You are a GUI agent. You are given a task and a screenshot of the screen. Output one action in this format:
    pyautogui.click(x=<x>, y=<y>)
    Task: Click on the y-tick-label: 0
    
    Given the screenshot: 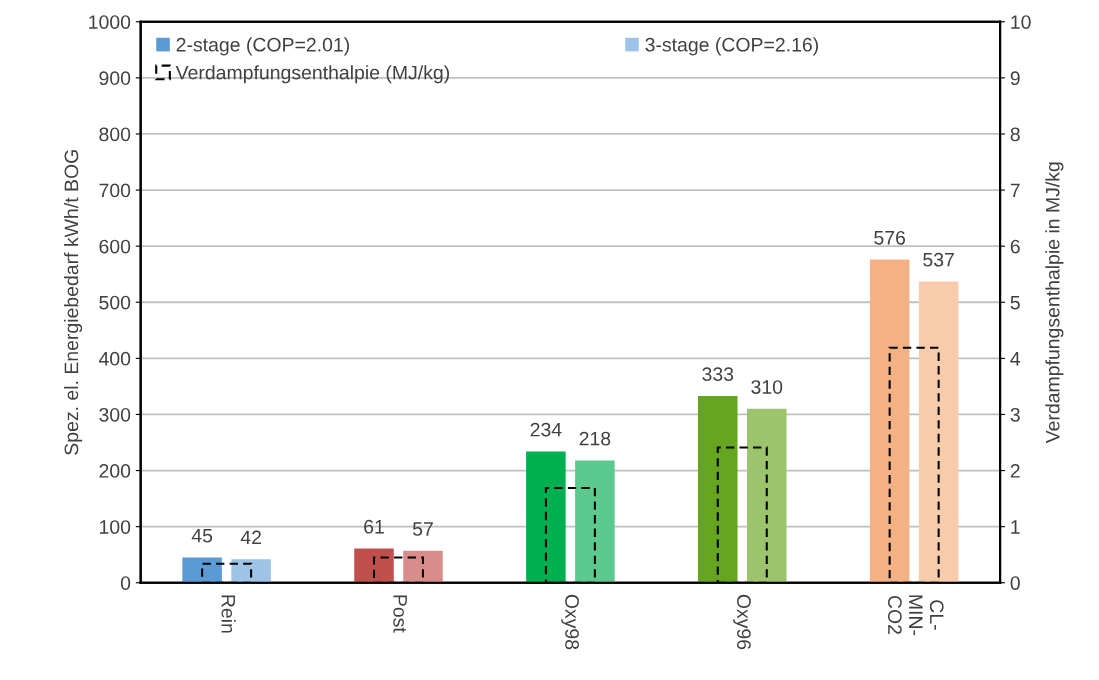 What is the action you would take?
    pyautogui.click(x=125, y=583)
    